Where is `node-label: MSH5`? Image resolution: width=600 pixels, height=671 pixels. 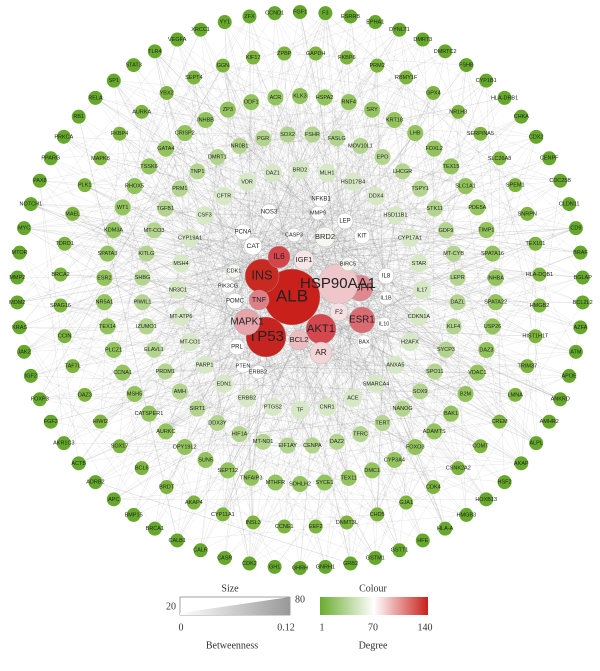 node-label: MSH5 is located at coordinates (134, 394).